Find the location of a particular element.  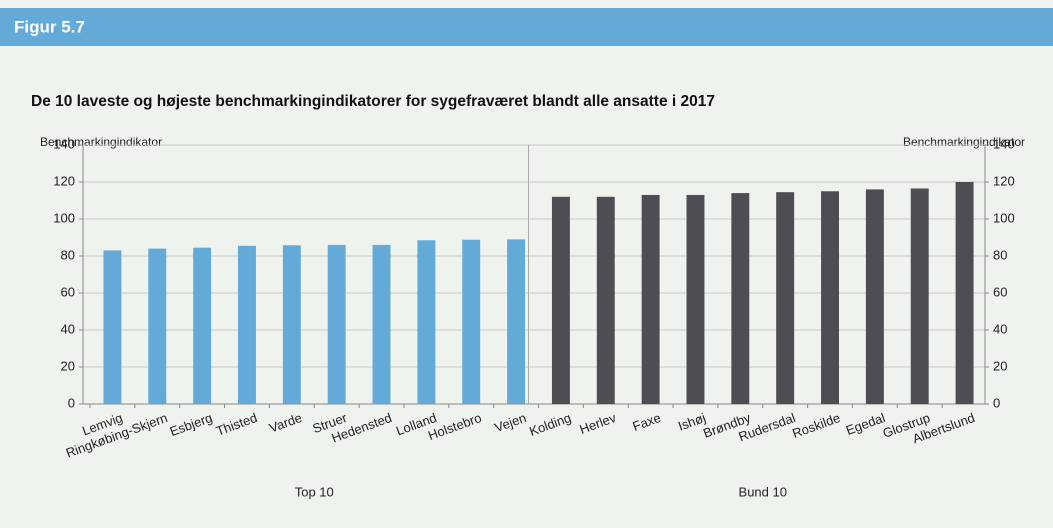

y2-tick-label: 80 is located at coordinates (1000, 254).